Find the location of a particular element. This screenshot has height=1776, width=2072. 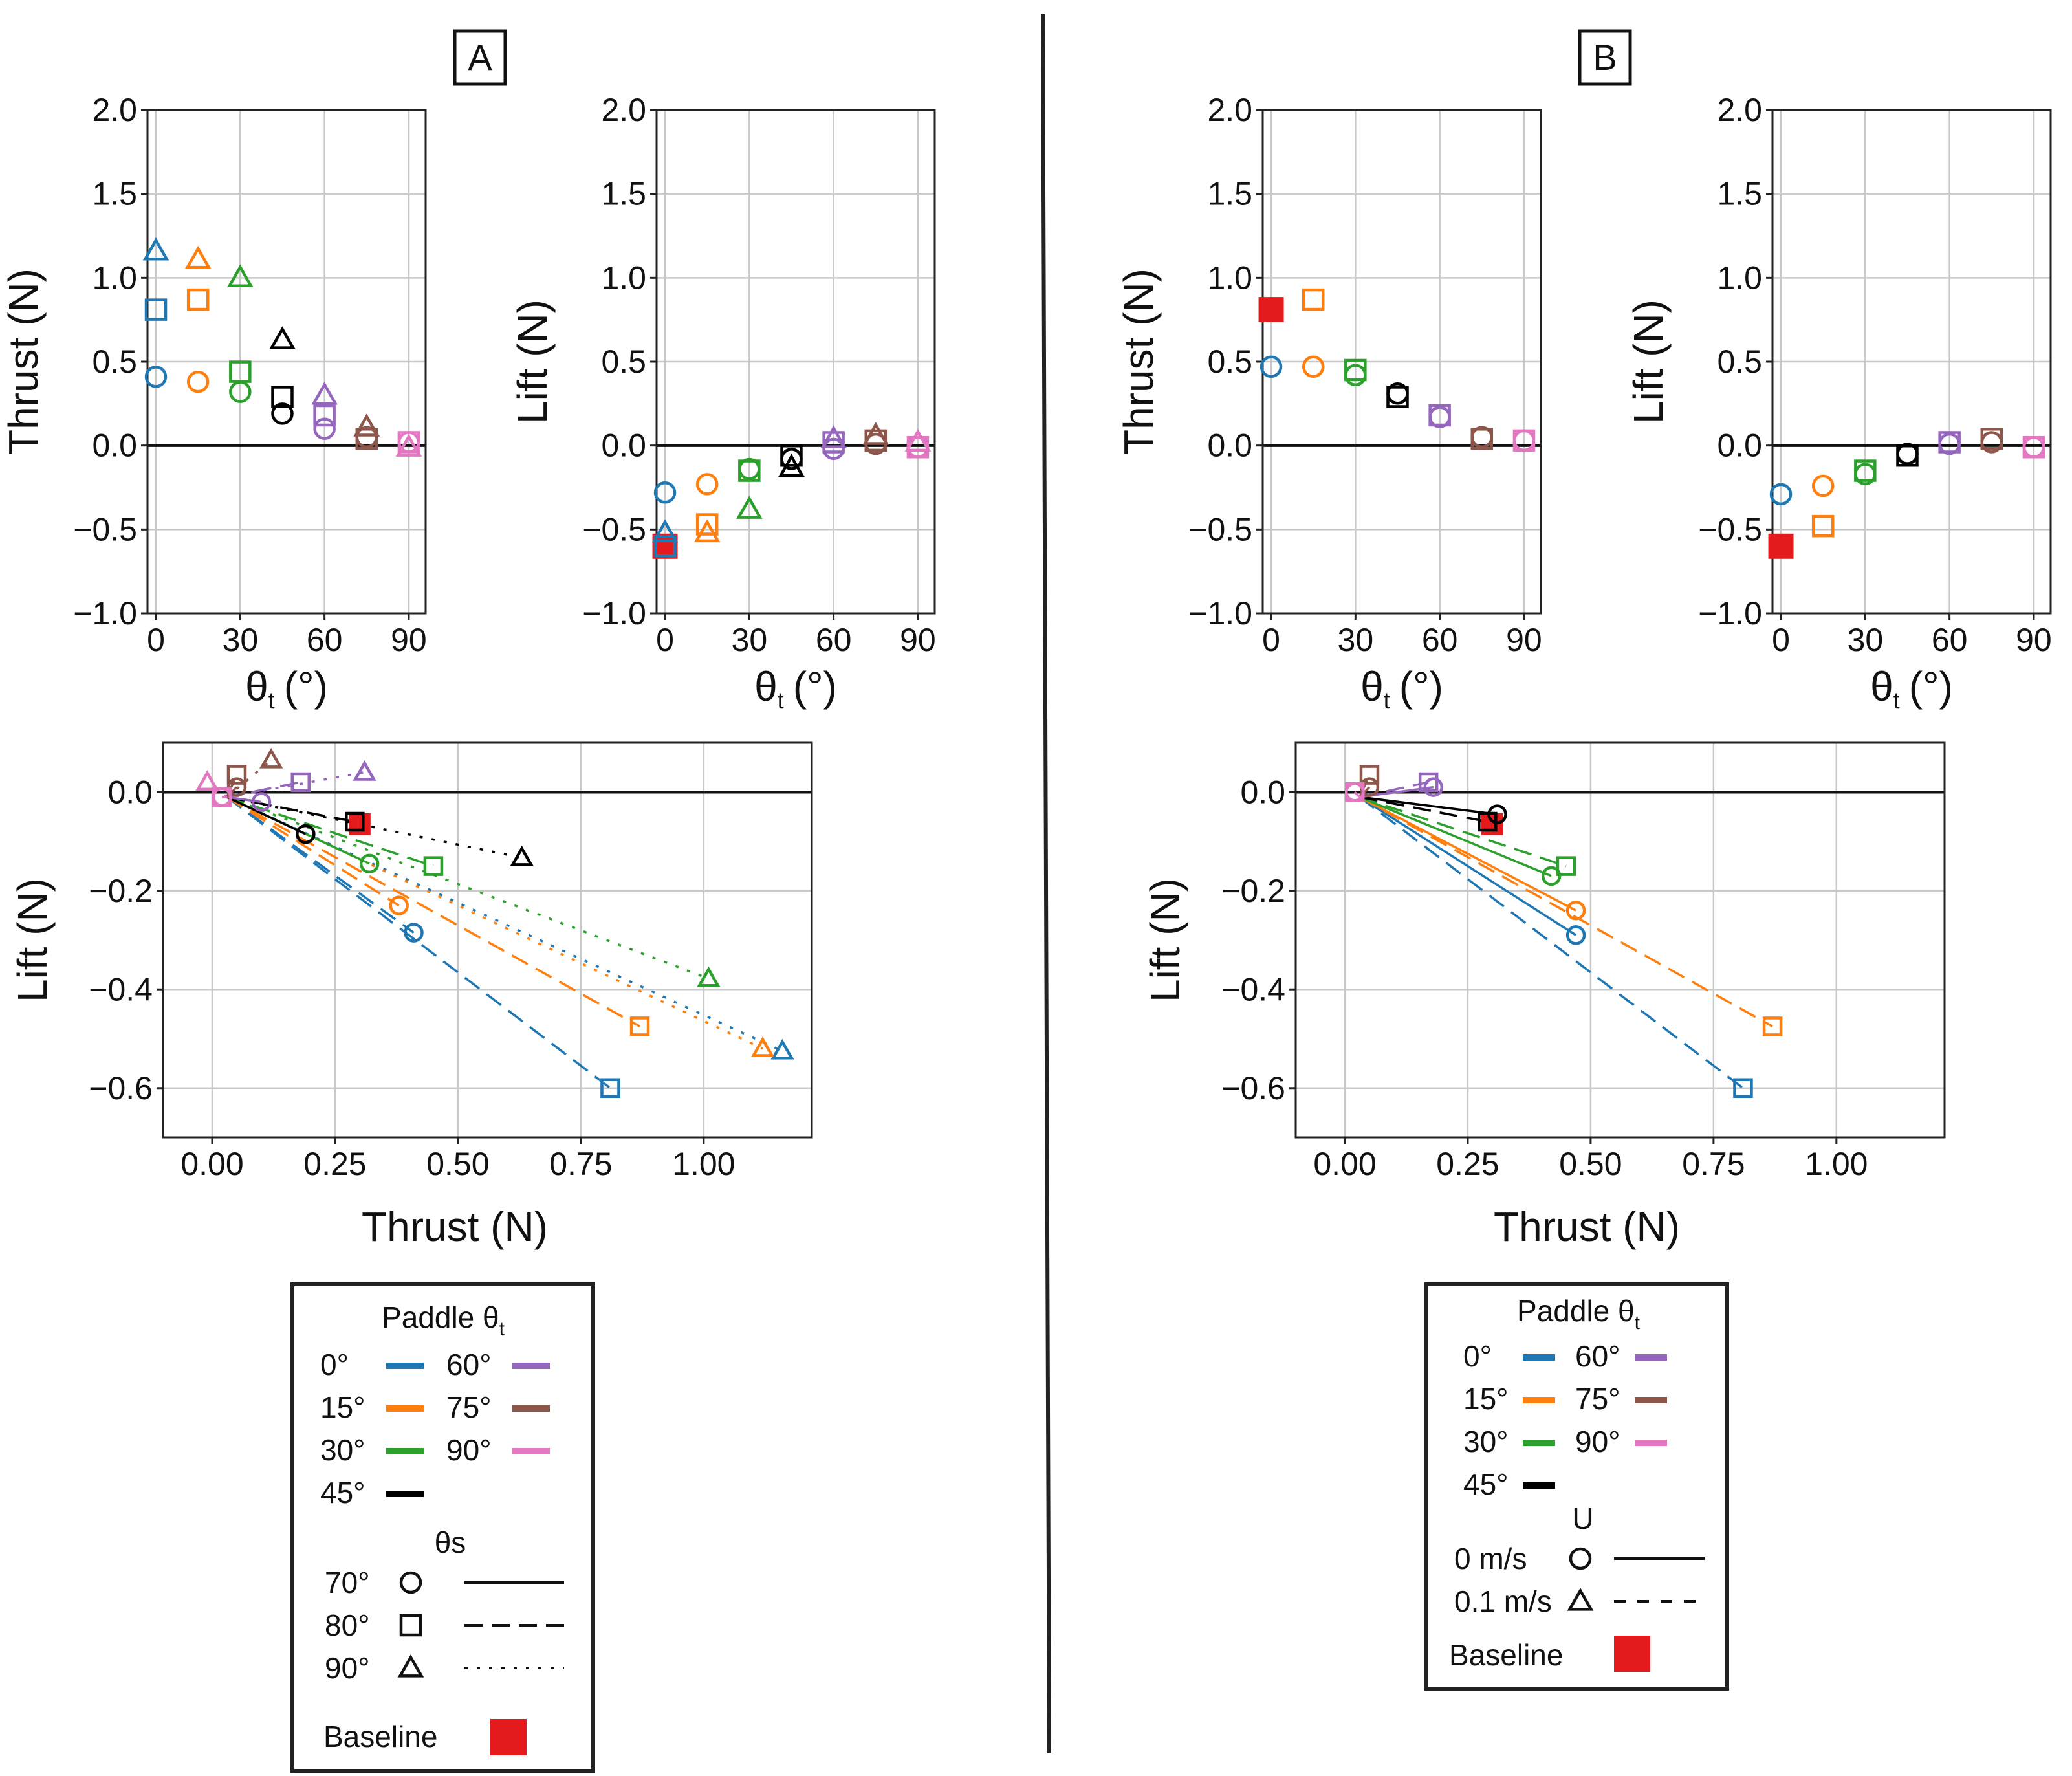

data-point-15-triangle is located at coordinates (762, 1046).